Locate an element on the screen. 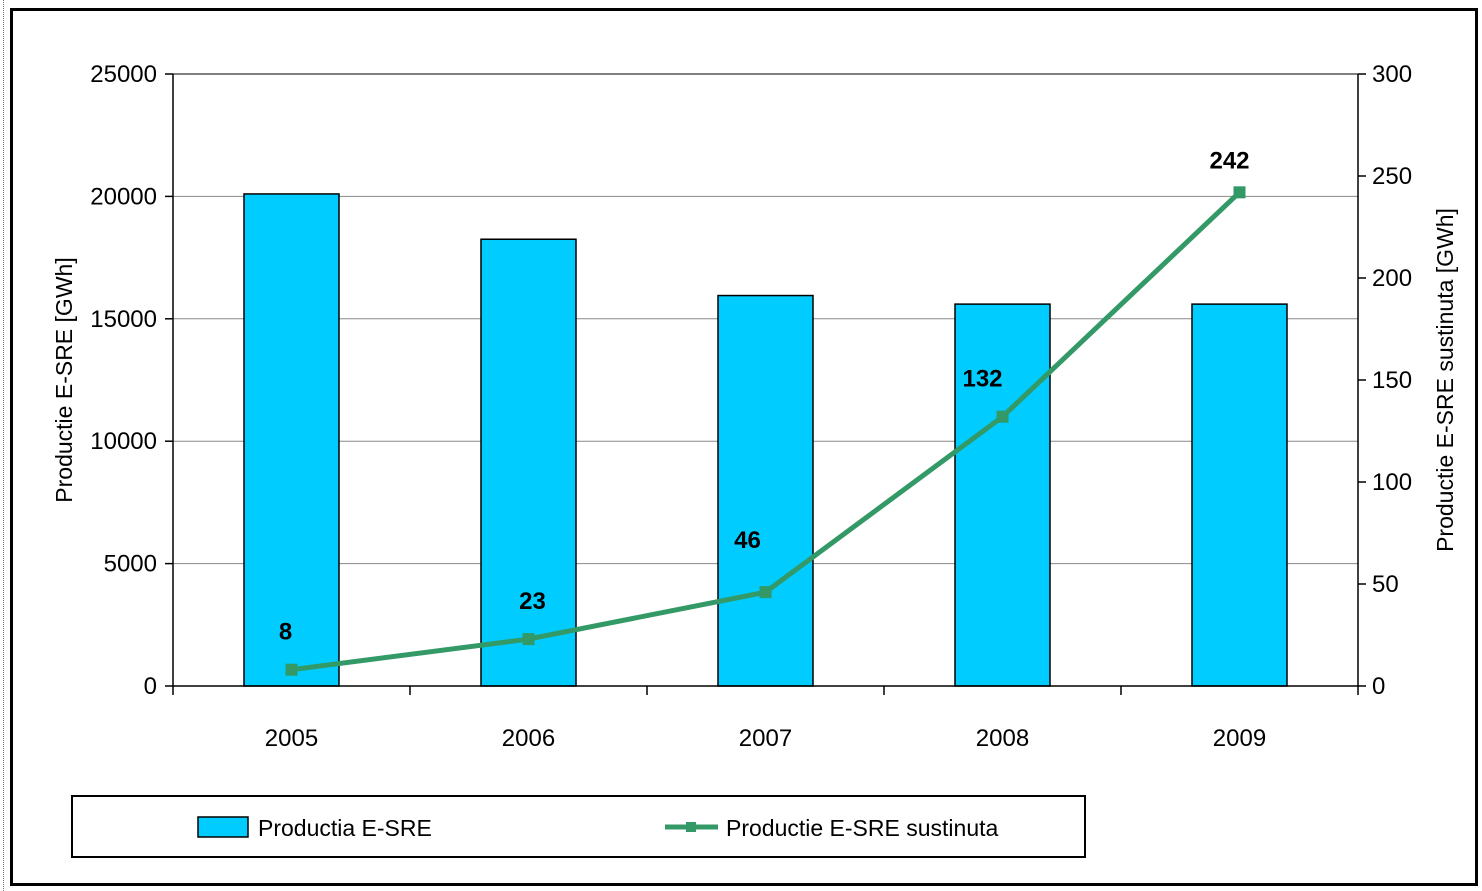 This screenshot has width=1482, height=891. left-tick-label: 20000 is located at coordinates (123, 196).